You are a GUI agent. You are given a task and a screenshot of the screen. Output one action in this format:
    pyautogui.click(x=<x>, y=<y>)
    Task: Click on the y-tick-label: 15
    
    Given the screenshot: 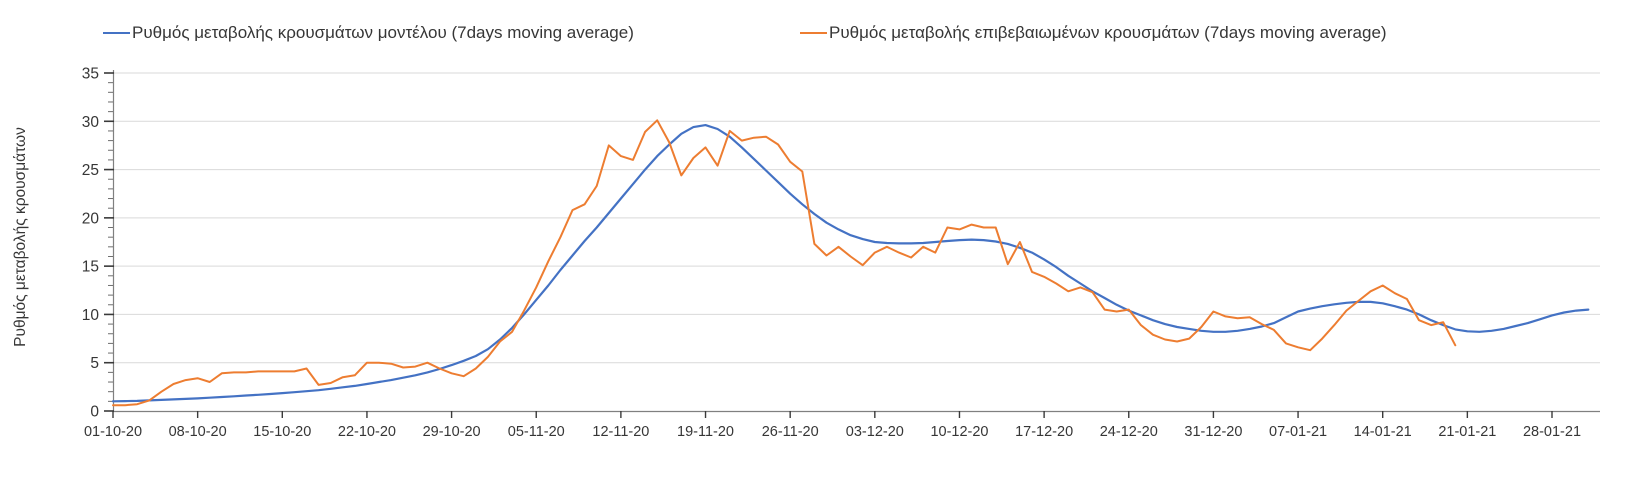 What is the action you would take?
    pyautogui.click(x=90, y=267)
    